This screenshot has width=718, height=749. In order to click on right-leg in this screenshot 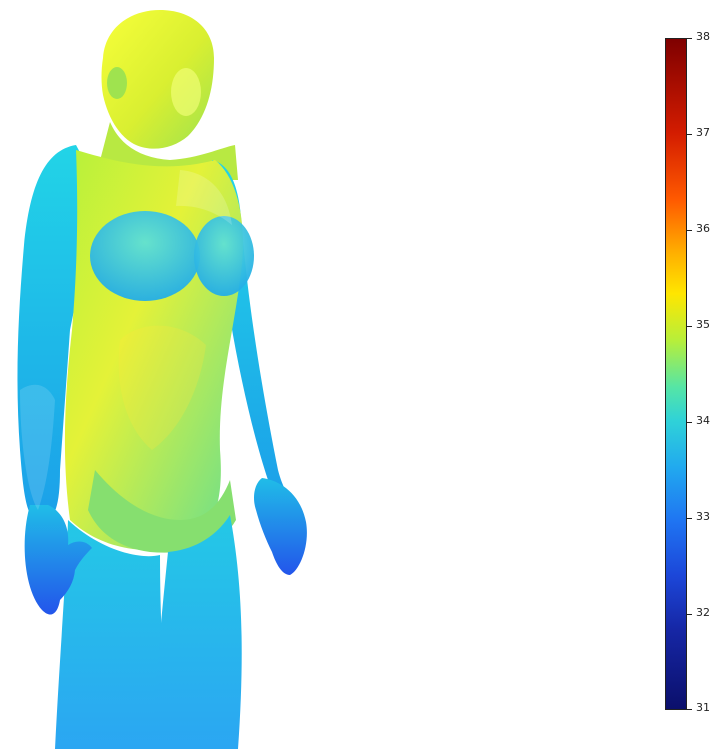, I will do `click(196, 632)`.